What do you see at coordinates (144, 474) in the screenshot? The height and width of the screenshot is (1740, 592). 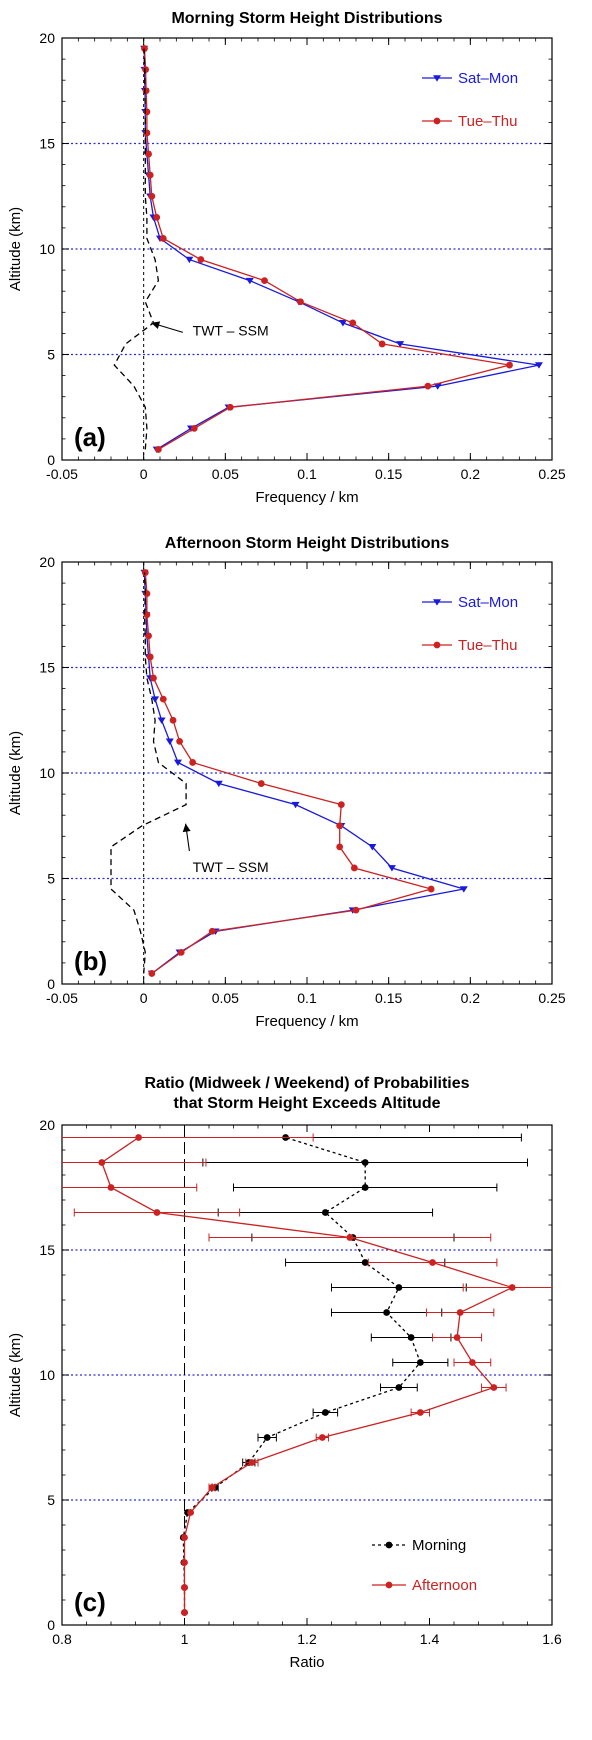 I see `x-tick-label: 0` at bounding box center [144, 474].